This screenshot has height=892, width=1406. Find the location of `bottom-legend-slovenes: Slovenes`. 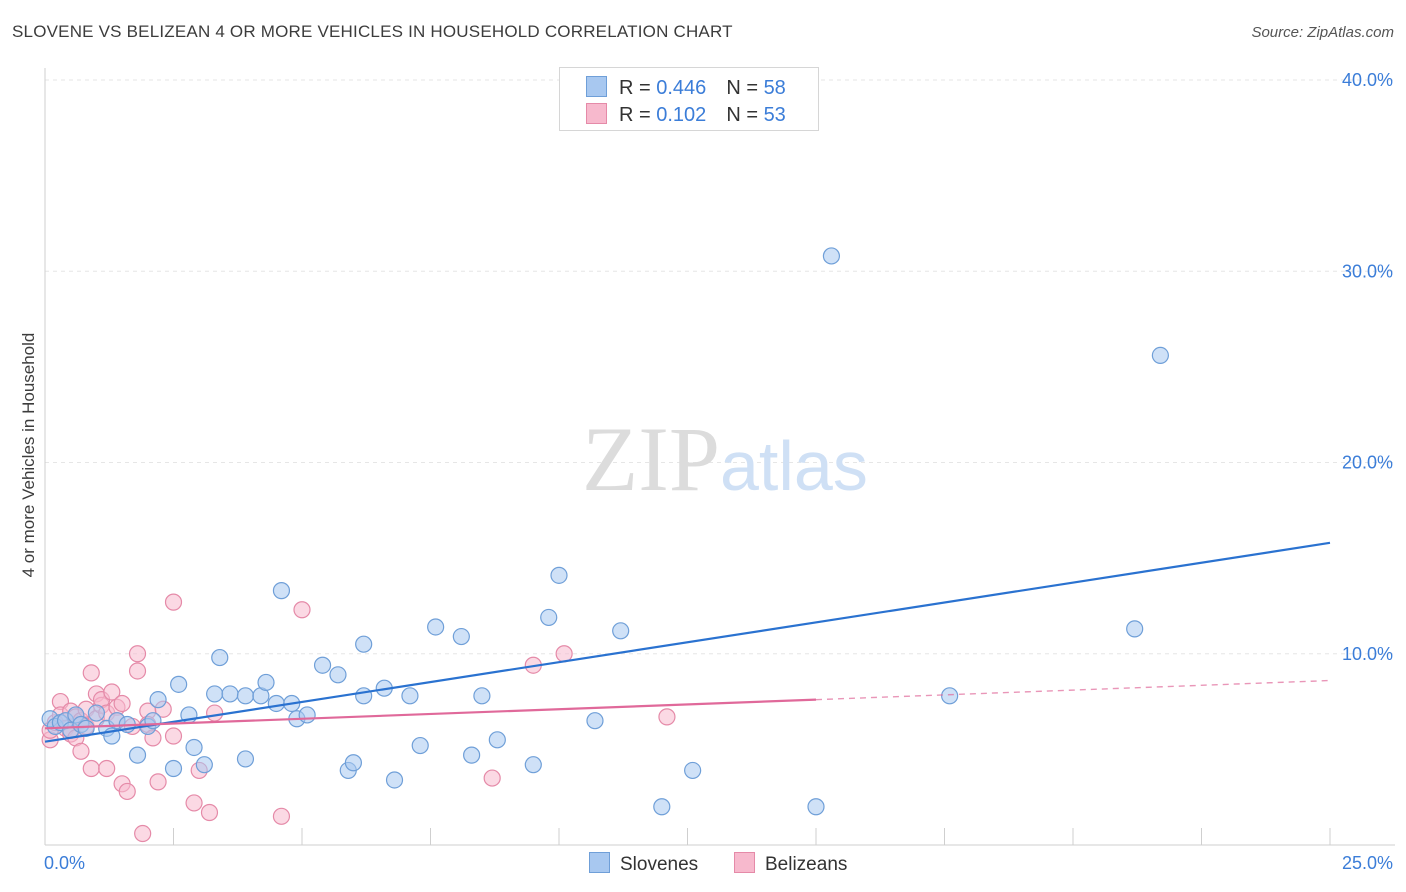

bottom-legend-slovenes: Slovenes is located at coordinates (643, 864).